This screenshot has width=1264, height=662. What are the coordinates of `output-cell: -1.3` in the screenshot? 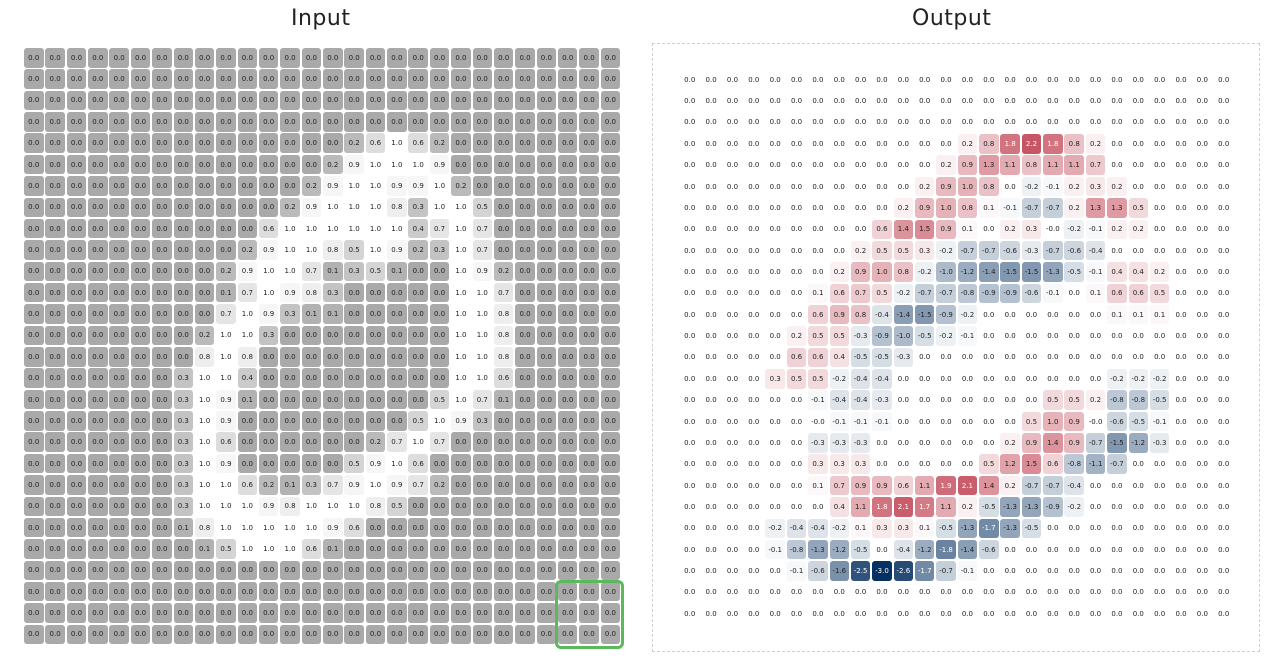 It's located at (967, 528).